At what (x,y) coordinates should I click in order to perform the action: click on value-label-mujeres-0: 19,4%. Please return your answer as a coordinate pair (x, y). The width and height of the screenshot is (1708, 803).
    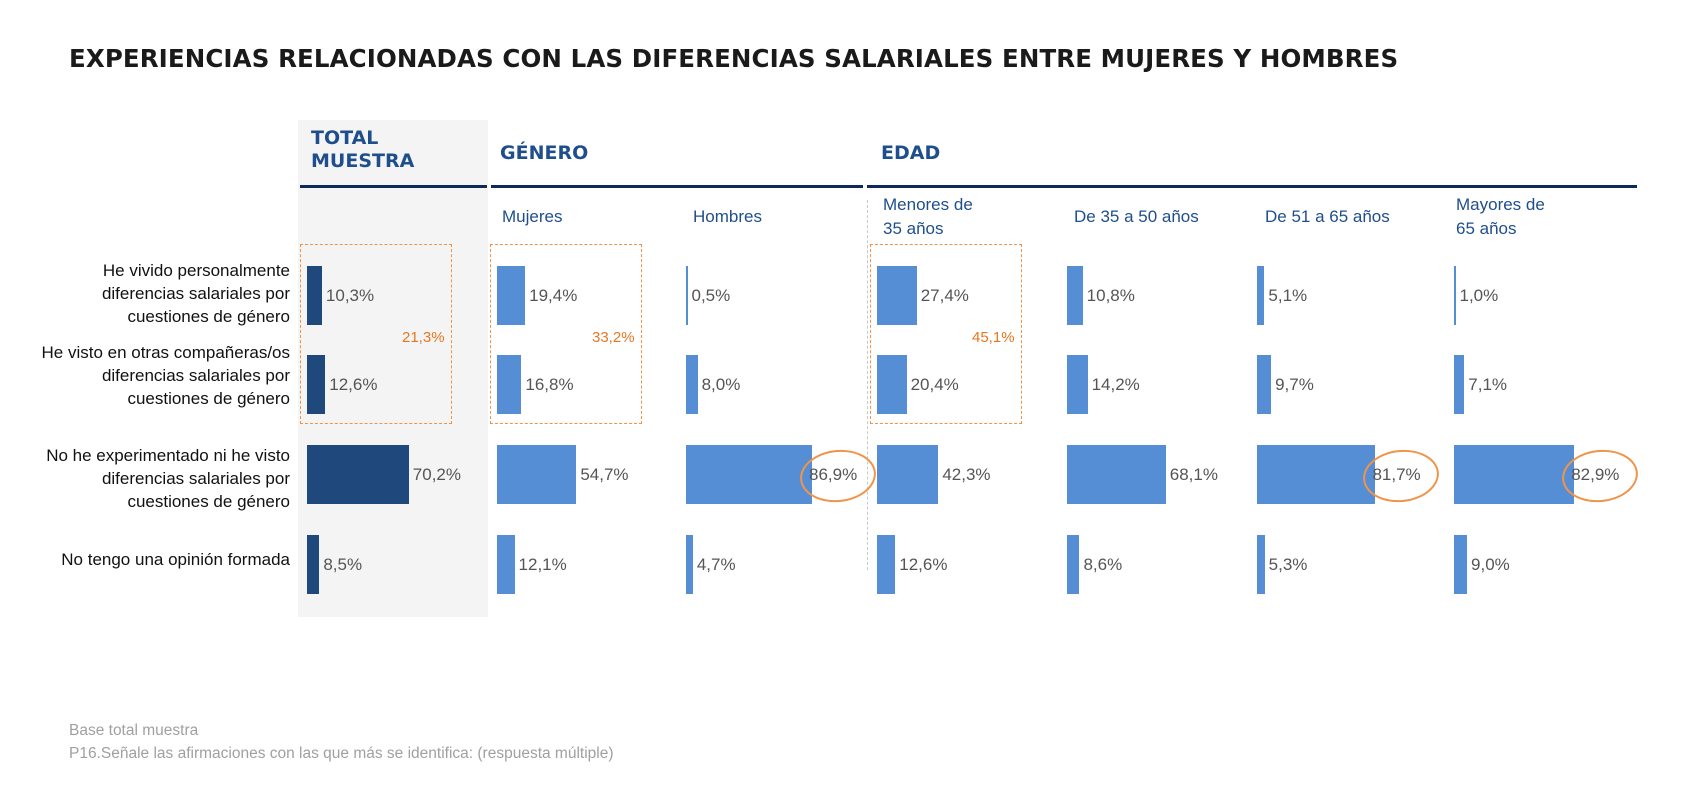
    Looking at the image, I should click on (553, 295).